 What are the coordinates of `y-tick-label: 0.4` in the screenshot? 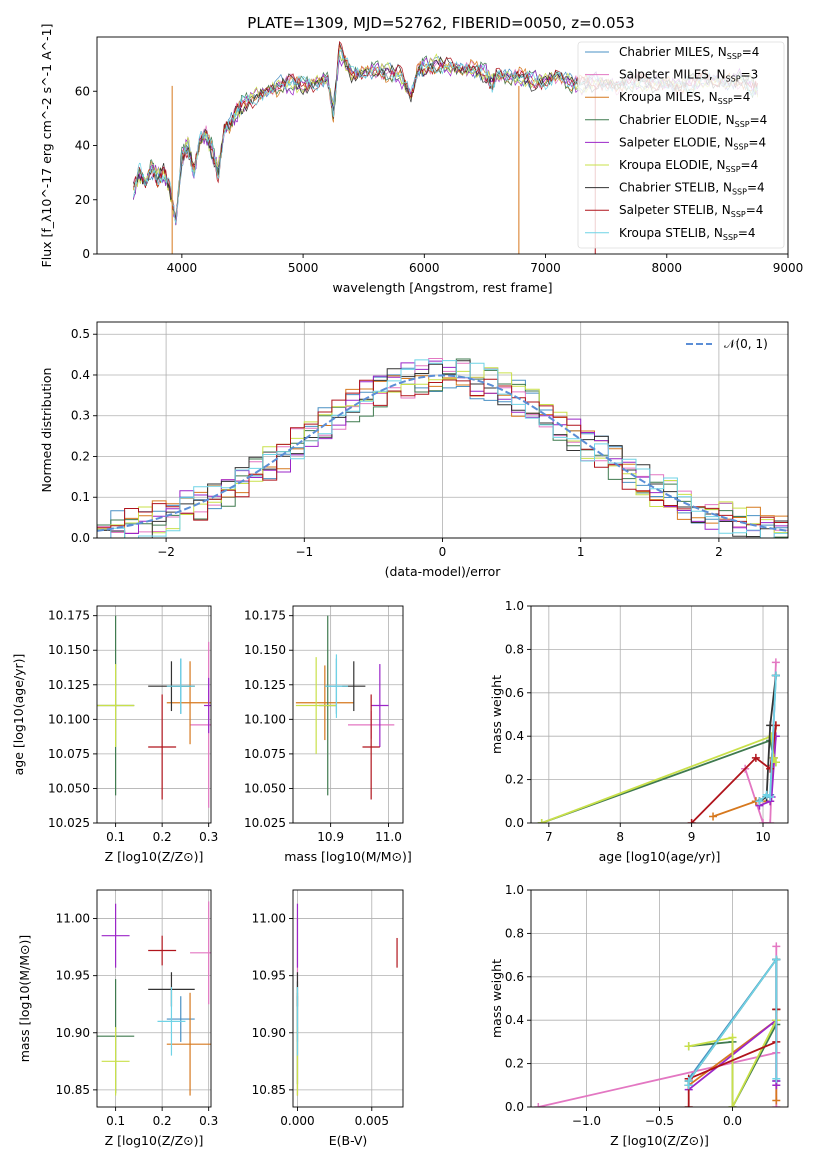 It's located at (80, 375).